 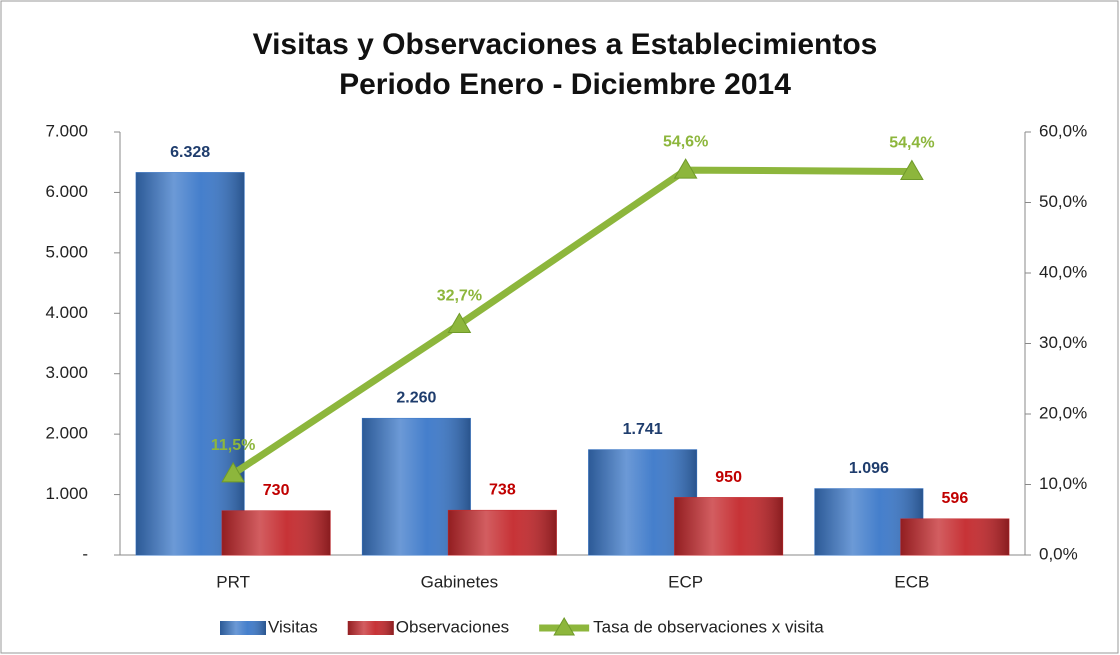 What do you see at coordinates (869, 468) in the screenshot?
I see `data-label: 1.096` at bounding box center [869, 468].